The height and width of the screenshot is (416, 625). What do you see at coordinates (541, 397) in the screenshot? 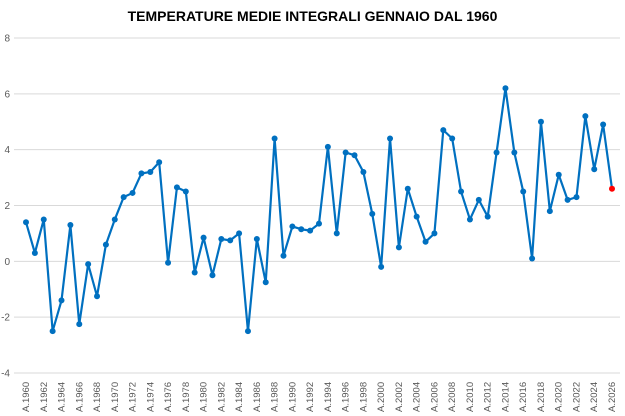
I see `x-tick-label: A.2018` at bounding box center [541, 397].